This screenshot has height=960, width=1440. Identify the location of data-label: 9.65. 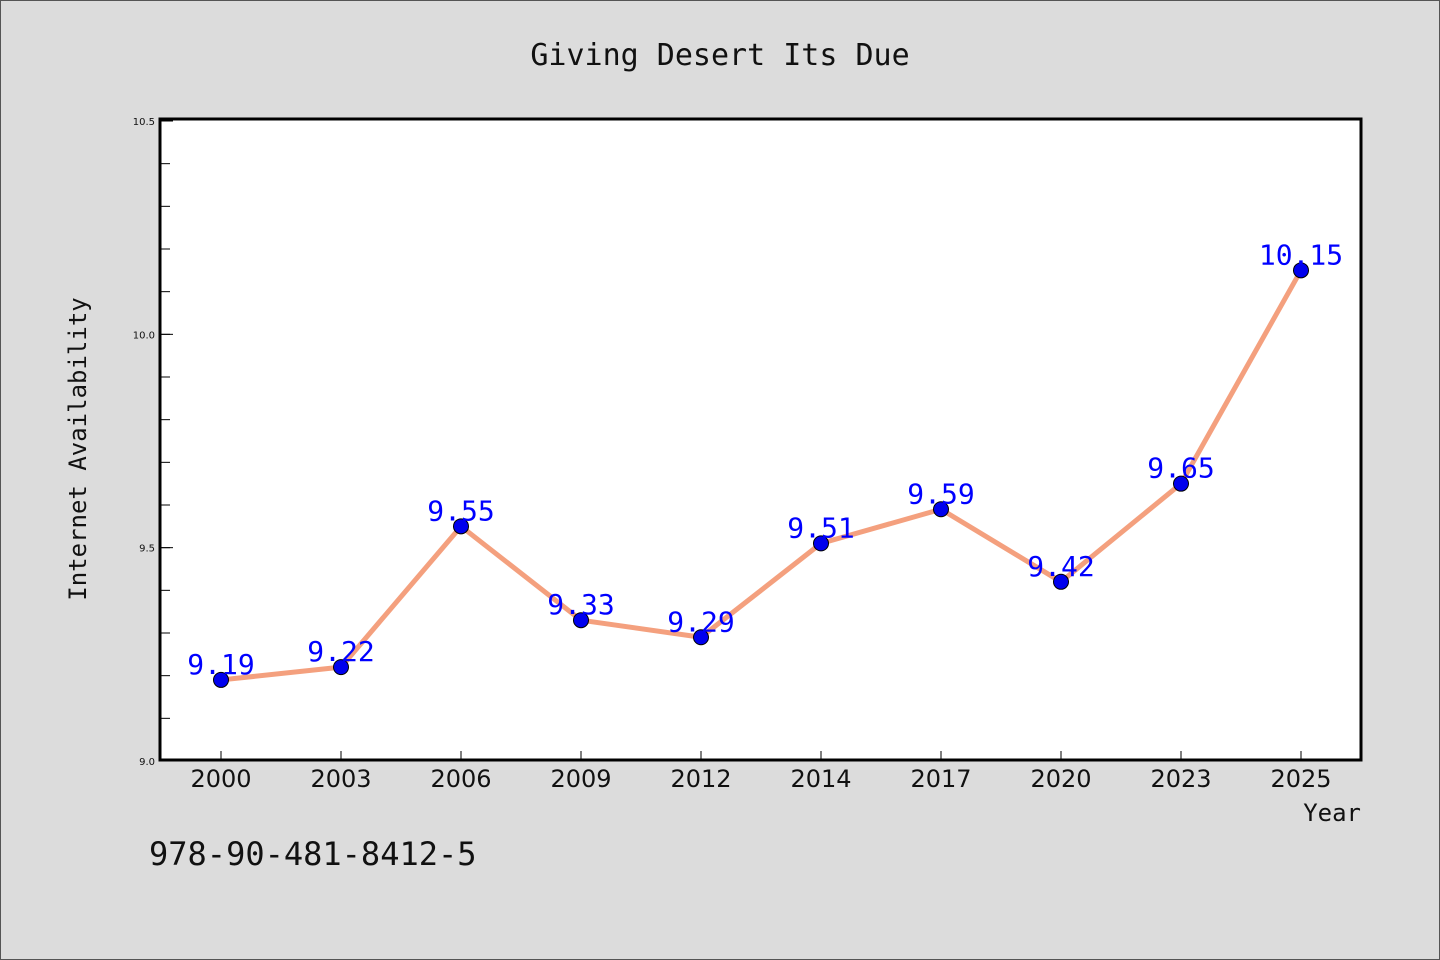
(1180, 468).